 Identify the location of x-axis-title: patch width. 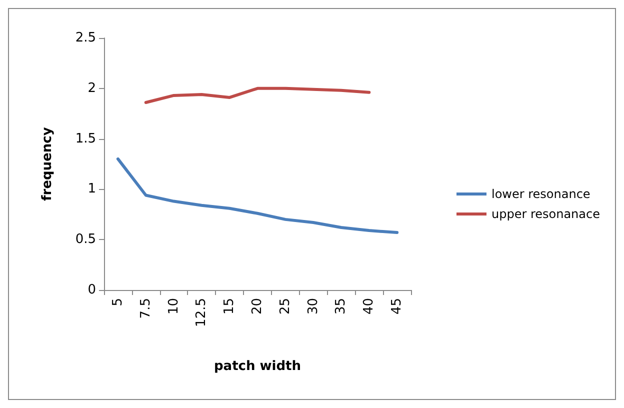
(258, 366).